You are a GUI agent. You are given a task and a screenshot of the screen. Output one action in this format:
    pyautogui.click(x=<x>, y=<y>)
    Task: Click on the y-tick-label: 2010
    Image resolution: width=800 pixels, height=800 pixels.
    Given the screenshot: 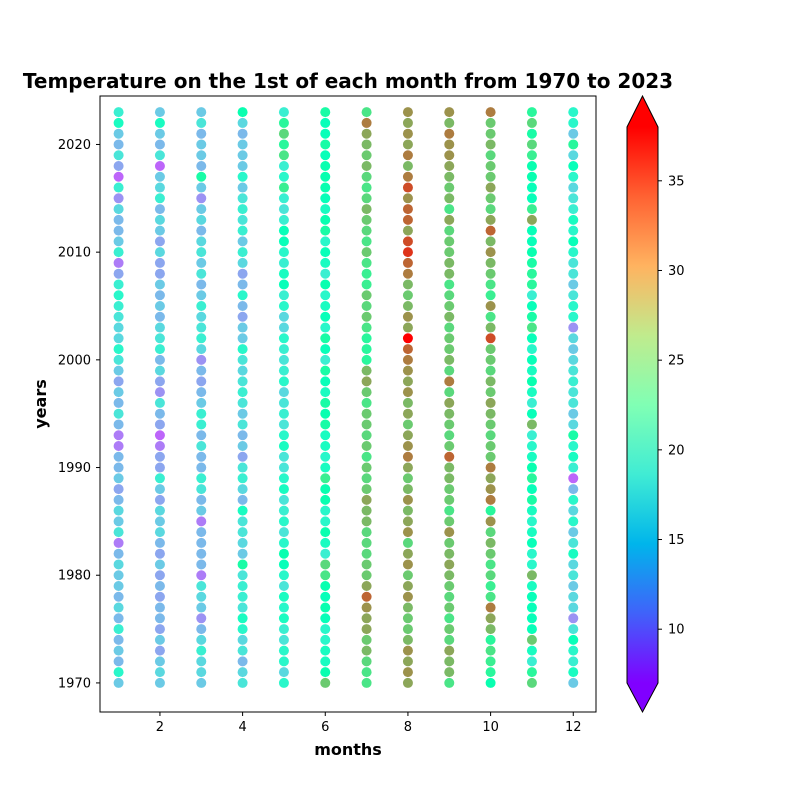 What is the action you would take?
    pyautogui.click(x=74, y=253)
    